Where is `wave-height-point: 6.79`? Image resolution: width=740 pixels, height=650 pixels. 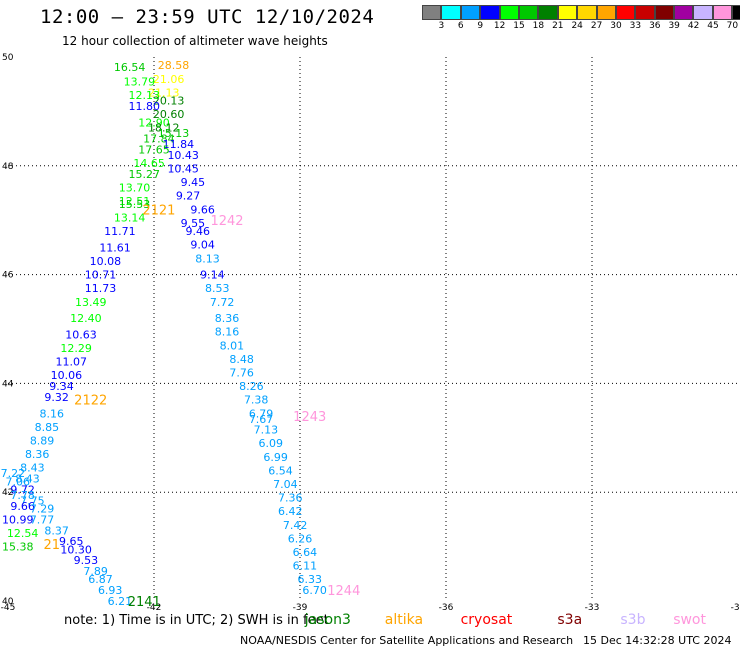 wave-height-point: 6.79 is located at coordinates (261, 413).